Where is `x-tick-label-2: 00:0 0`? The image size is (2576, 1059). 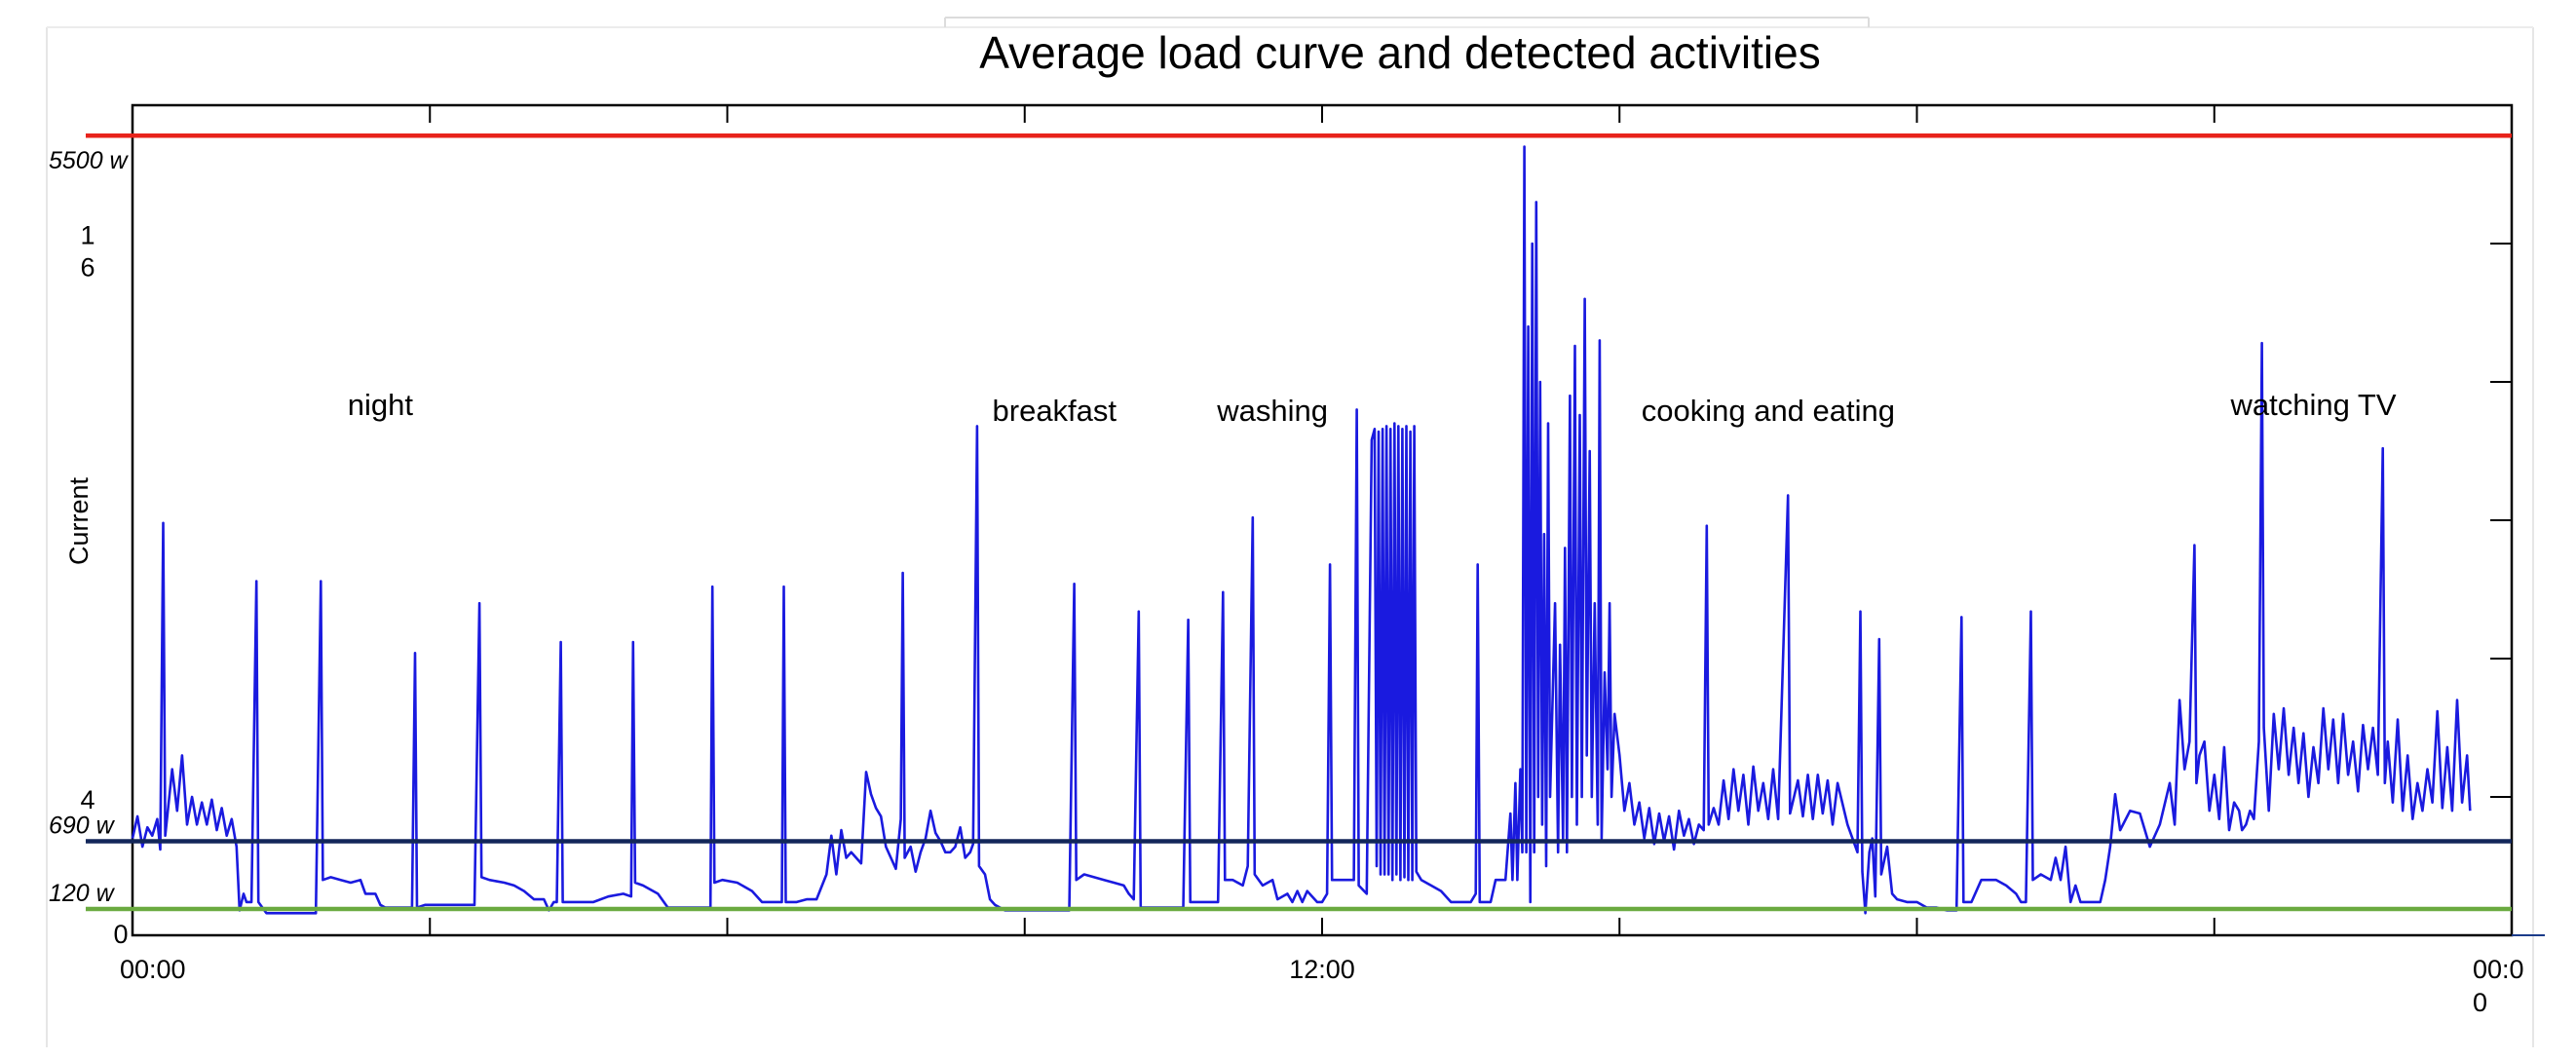
x-tick-label-2: 00:0 0 is located at coordinates (2498, 986).